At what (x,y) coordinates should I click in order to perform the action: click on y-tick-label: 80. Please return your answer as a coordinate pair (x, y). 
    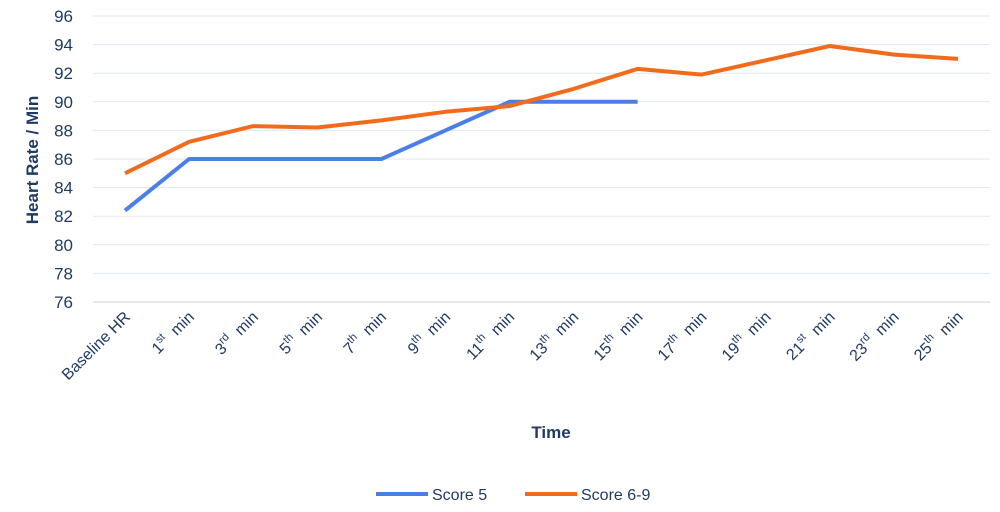
    Looking at the image, I should click on (63, 245).